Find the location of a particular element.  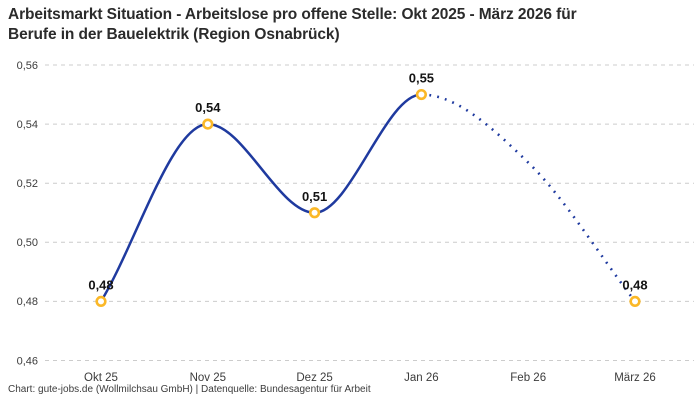

data-point-label: 0,54 is located at coordinates (208, 107).